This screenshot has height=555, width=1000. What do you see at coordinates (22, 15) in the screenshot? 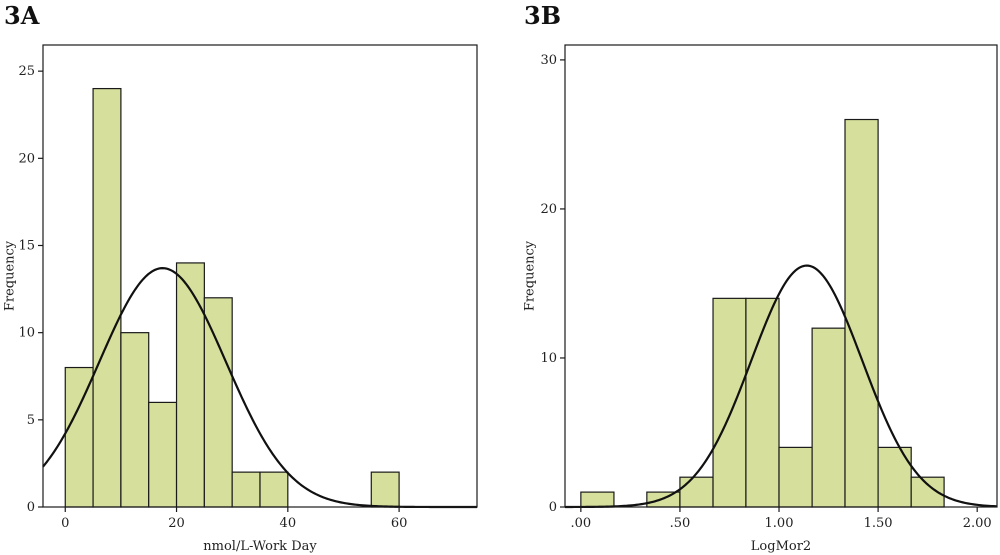
I see `panel-a-label: 3A` at bounding box center [22, 15].